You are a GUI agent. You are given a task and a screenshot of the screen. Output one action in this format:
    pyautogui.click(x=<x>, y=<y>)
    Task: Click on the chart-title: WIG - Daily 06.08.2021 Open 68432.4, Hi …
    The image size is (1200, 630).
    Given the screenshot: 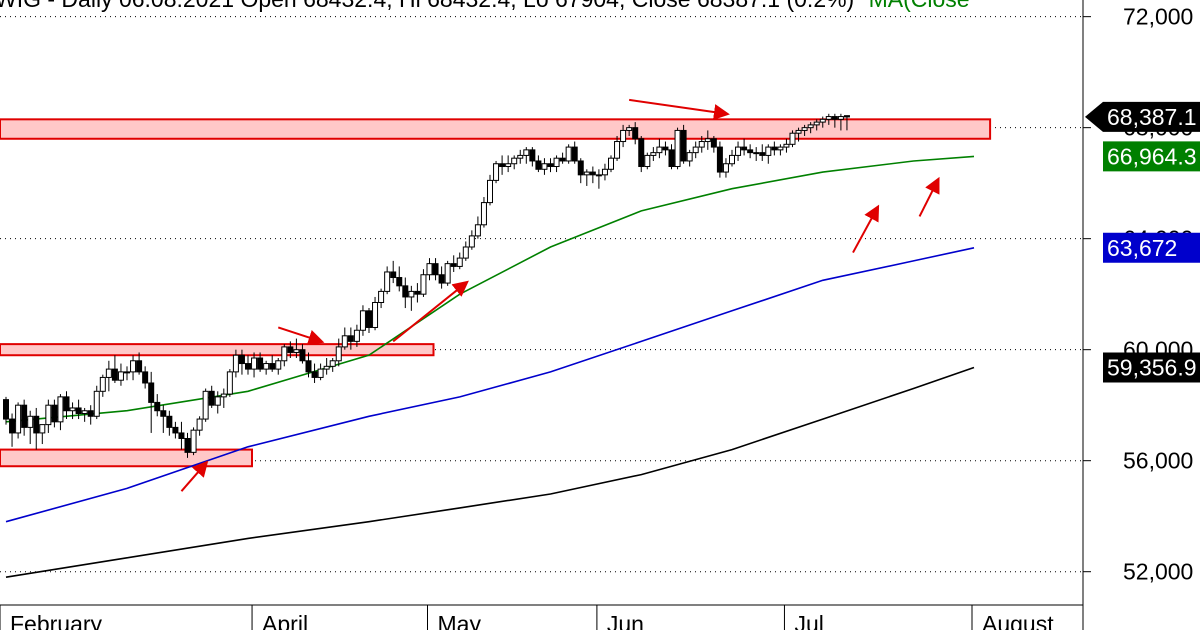 What is the action you would take?
    pyautogui.click(x=485, y=6)
    